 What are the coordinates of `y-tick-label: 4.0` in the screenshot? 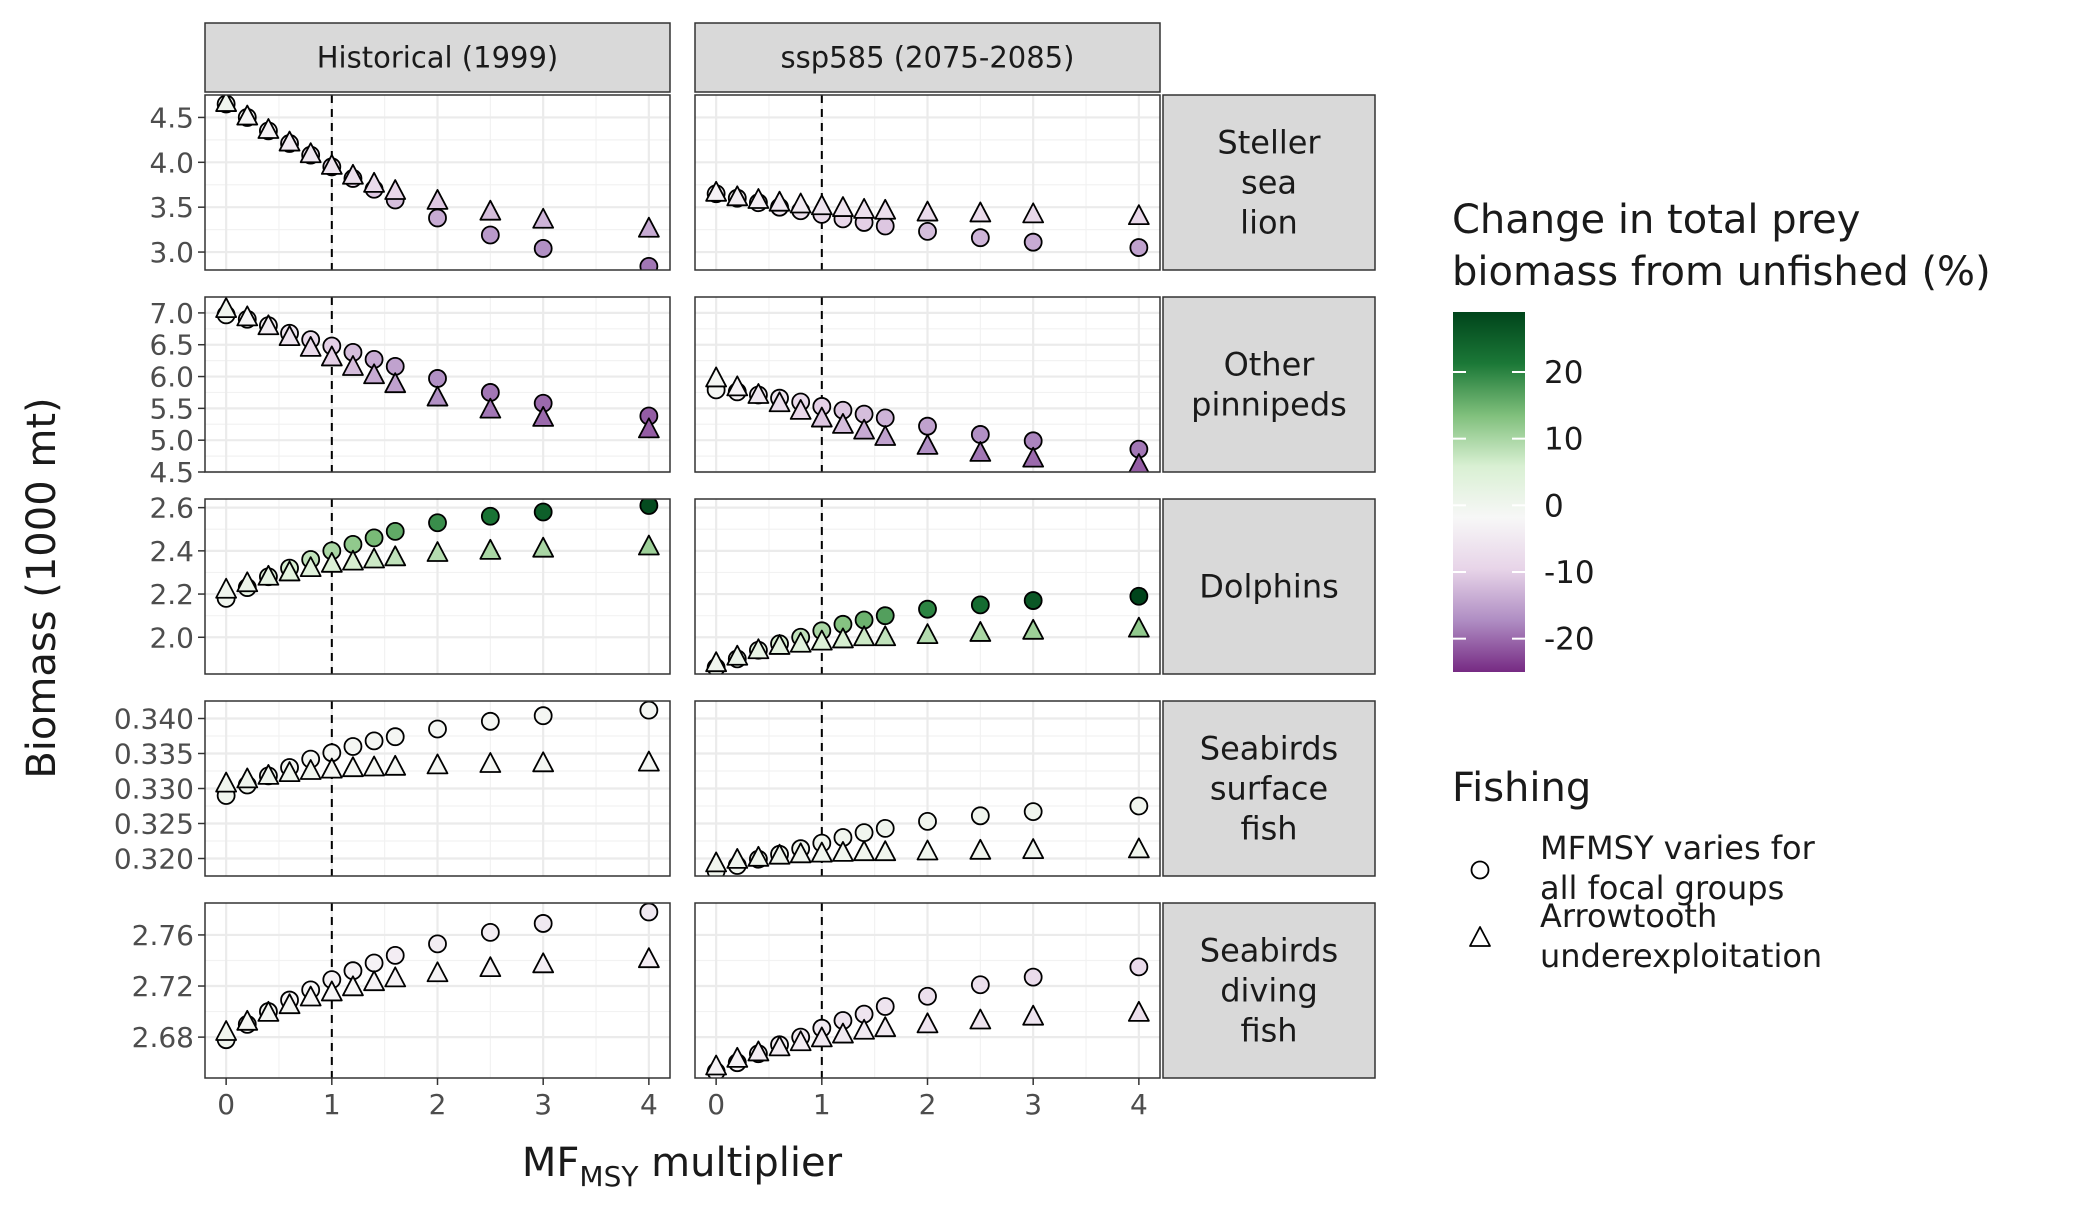 It's located at (171, 162).